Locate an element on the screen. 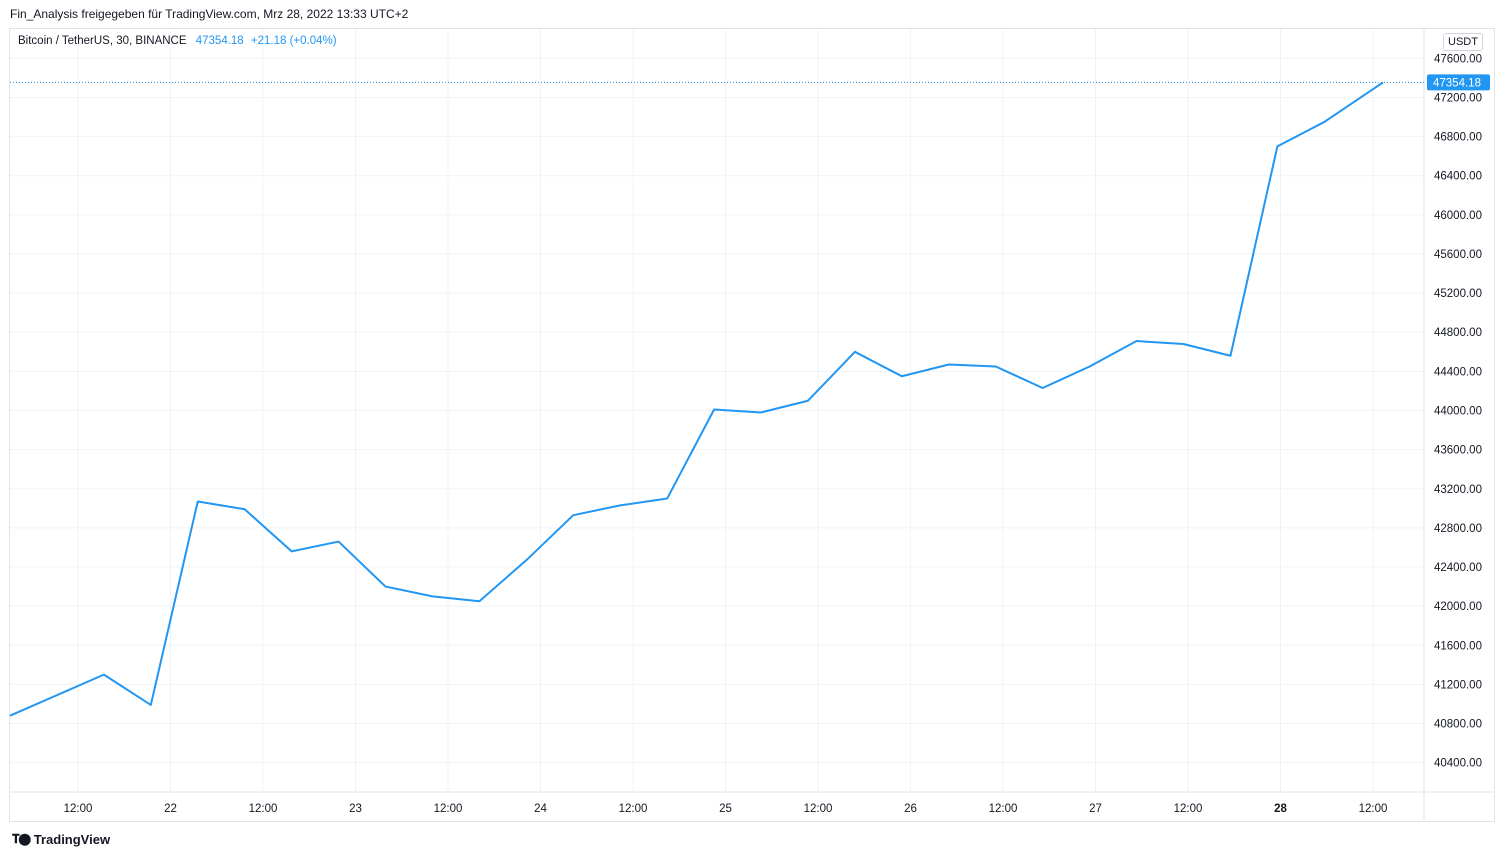 This screenshot has height=857, width=1505. last-price-label: 47354.18 is located at coordinates (1457, 83).